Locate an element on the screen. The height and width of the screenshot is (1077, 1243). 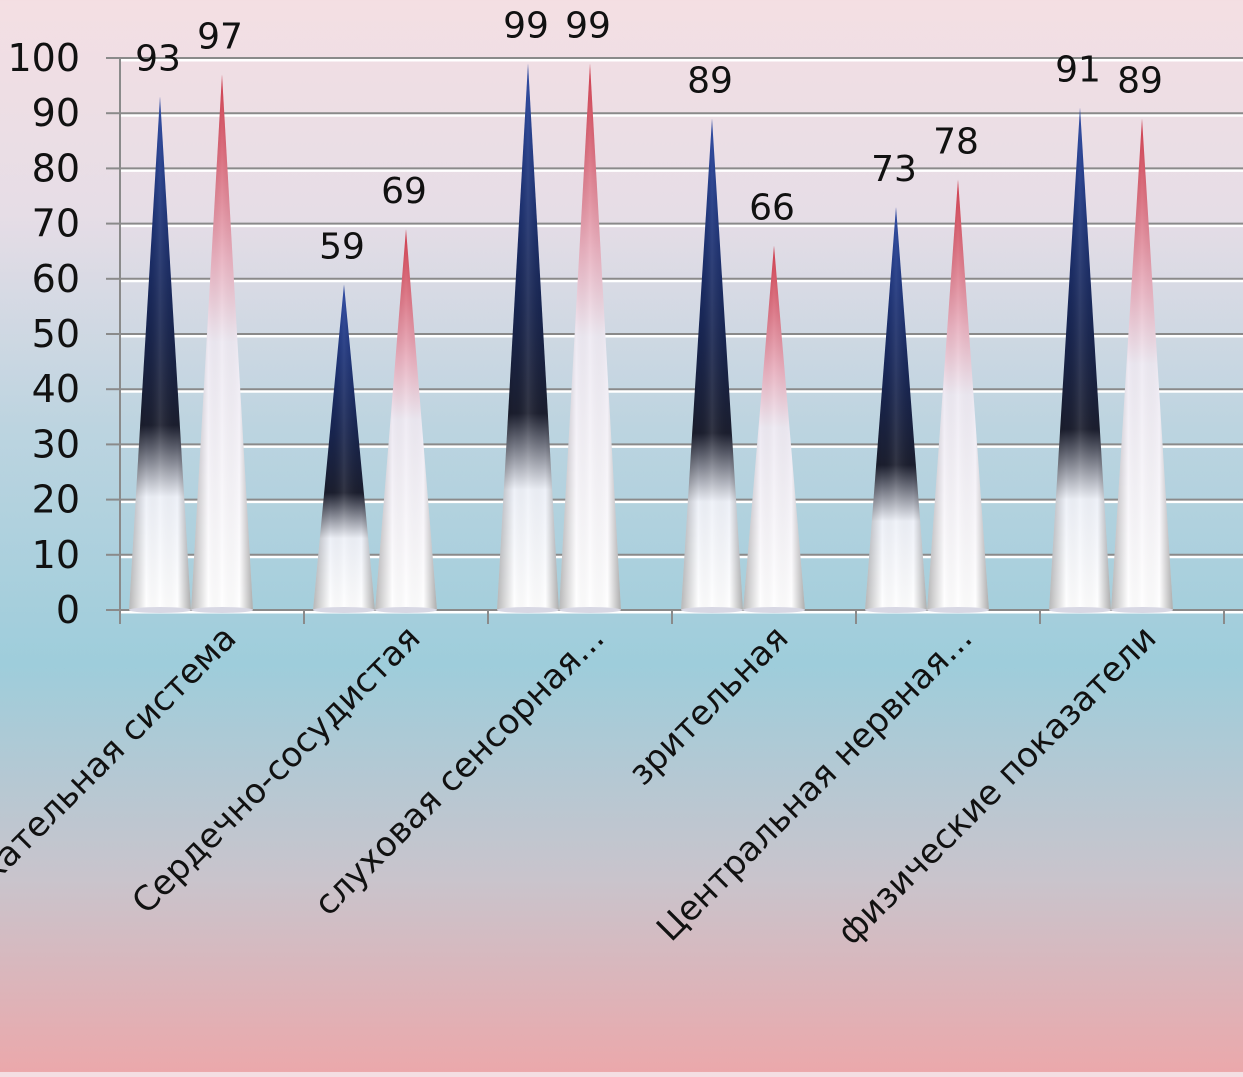
data-label: 69 is located at coordinates (404, 191).